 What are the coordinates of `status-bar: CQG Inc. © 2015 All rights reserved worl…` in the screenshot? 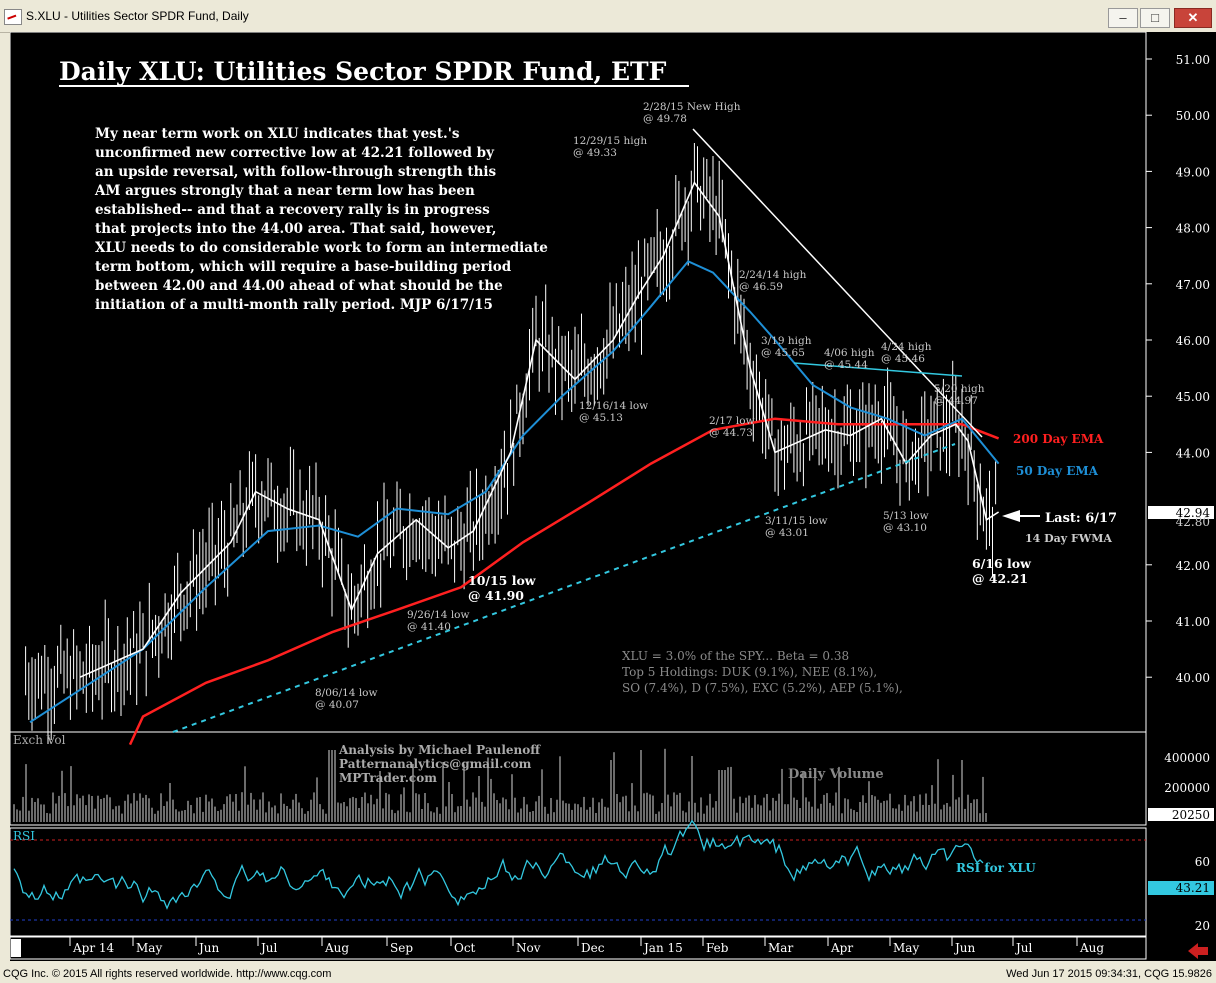 It's located at (608, 973).